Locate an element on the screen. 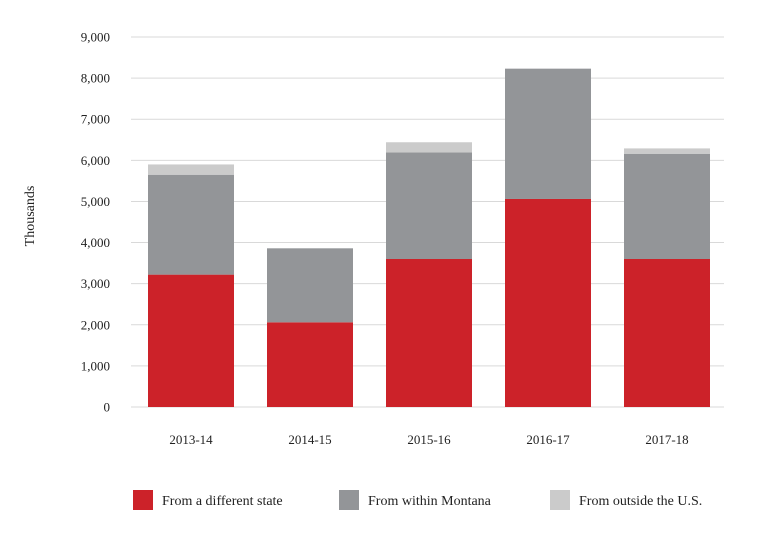  x-tick-label: 2017-18 is located at coordinates (666, 439).